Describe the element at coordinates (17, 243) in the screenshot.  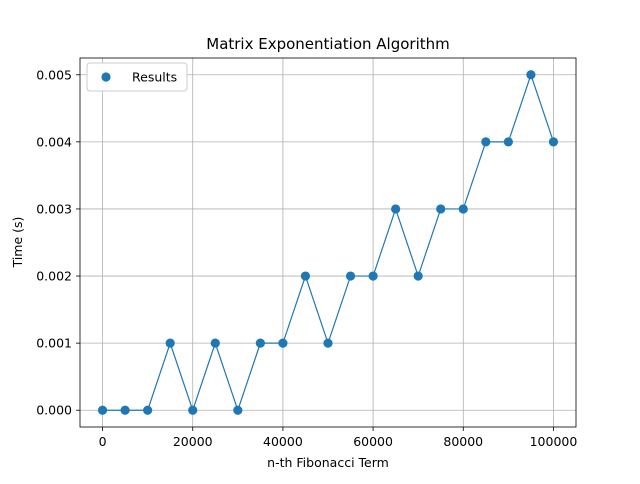
I see `y-axis-label: Time (s)` at that location.